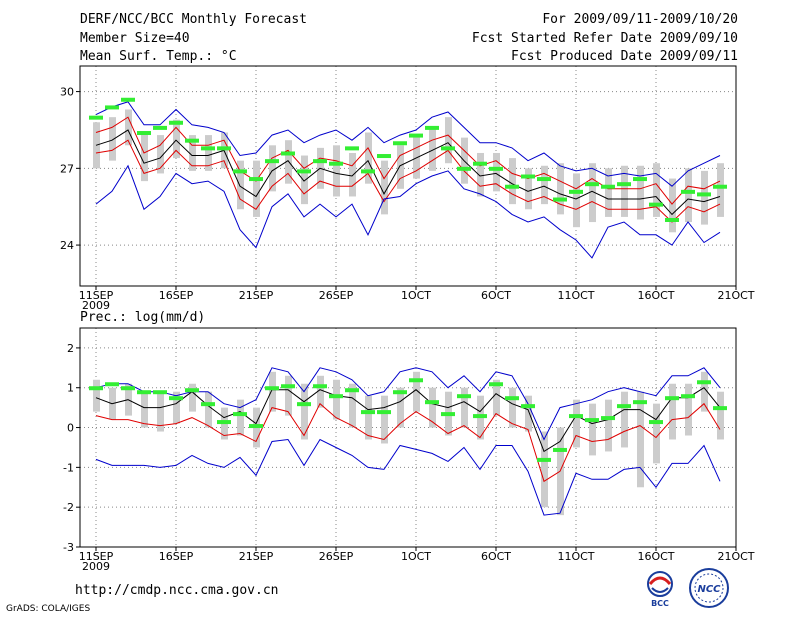 This screenshot has height=618, width=800. I want to click on prec-ytick-label: -1, so click(68, 467).